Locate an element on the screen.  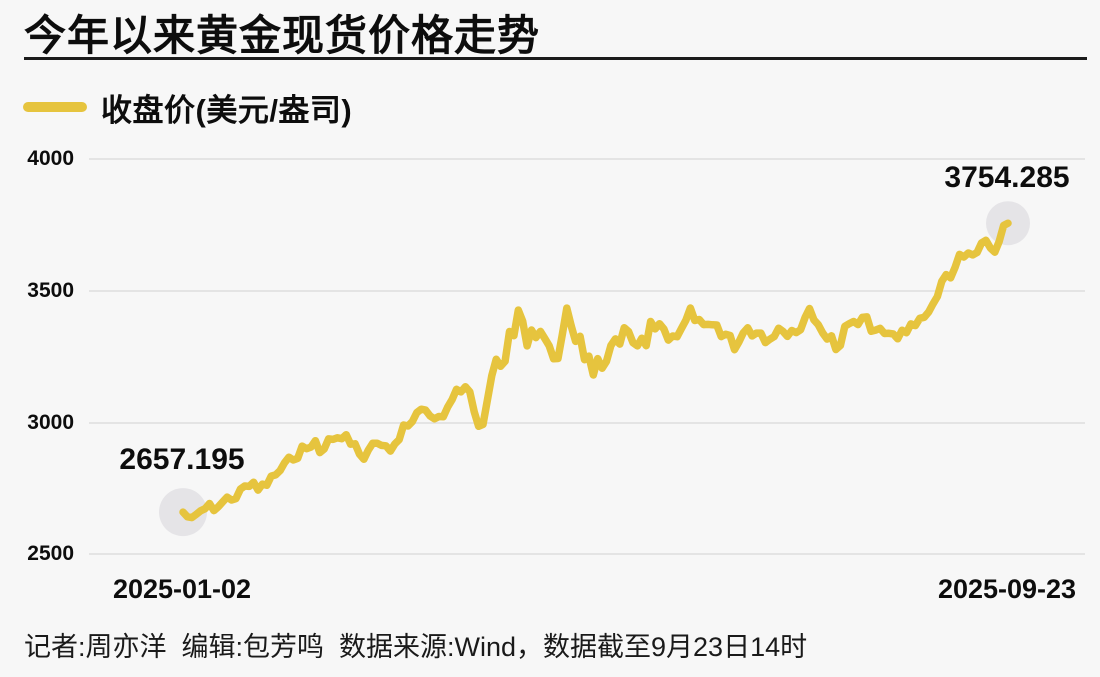
legend: 收盘价(美元/盎司) is located at coordinates (187, 108).